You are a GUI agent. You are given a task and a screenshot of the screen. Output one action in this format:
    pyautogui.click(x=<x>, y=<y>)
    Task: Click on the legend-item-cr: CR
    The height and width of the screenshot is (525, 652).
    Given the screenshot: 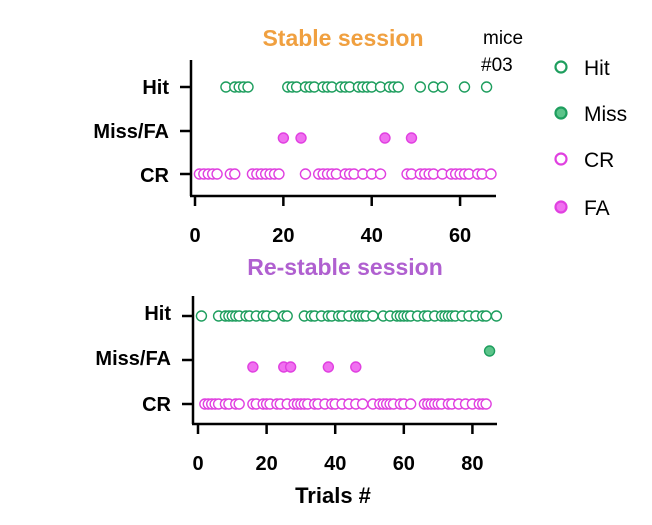 What is the action you would take?
    pyautogui.click(x=584, y=160)
    